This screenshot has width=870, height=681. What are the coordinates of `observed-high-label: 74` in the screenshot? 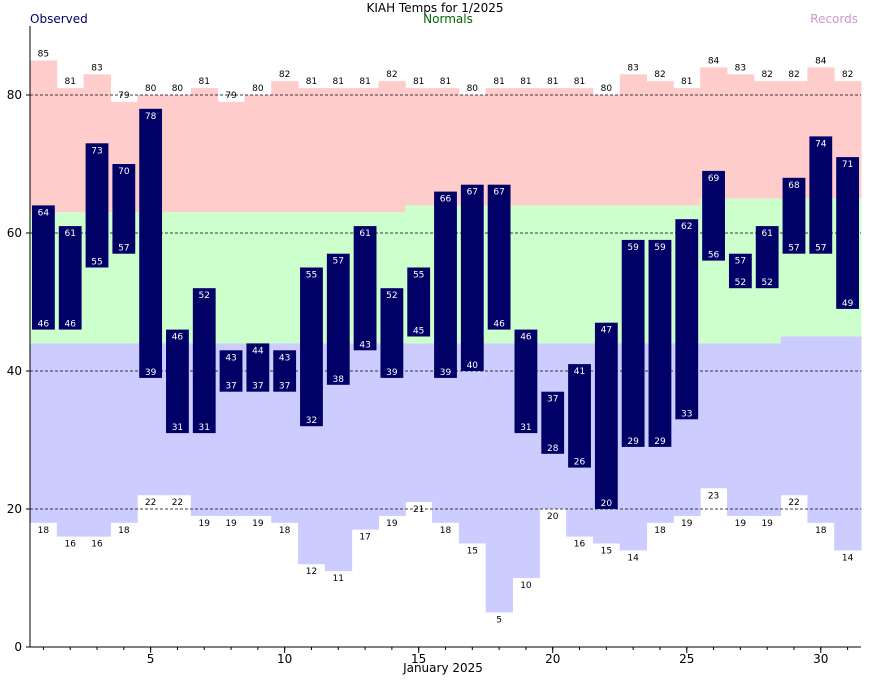 It's located at (821, 144).